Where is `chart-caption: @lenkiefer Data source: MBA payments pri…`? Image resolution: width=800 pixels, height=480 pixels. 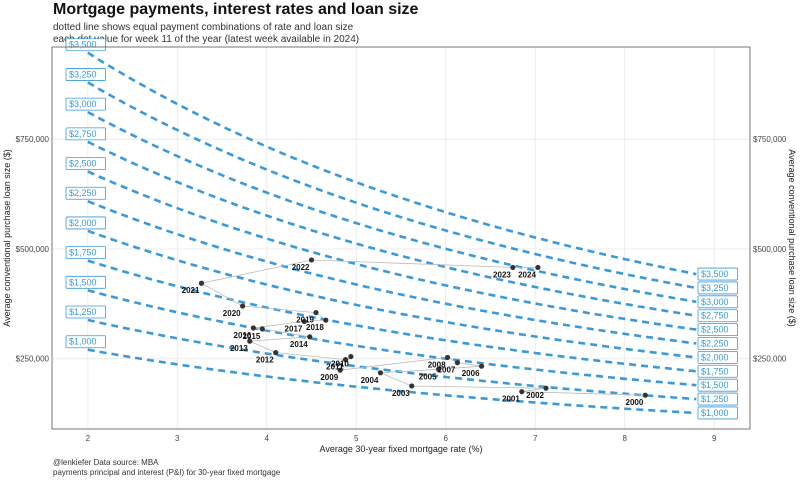 chart-caption: @lenkiefer Data source: MBA payments pri… is located at coordinates (166, 468).